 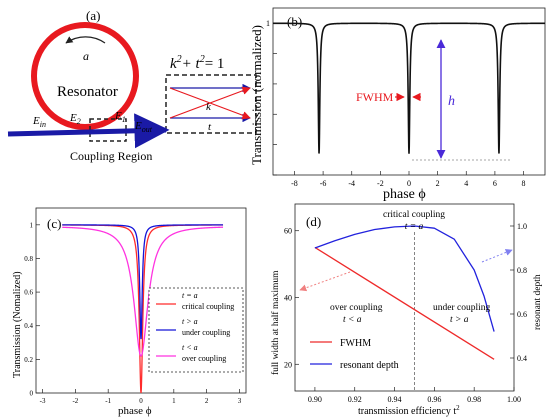 I want to click on bus-waveguide, so click(x=88, y=131).